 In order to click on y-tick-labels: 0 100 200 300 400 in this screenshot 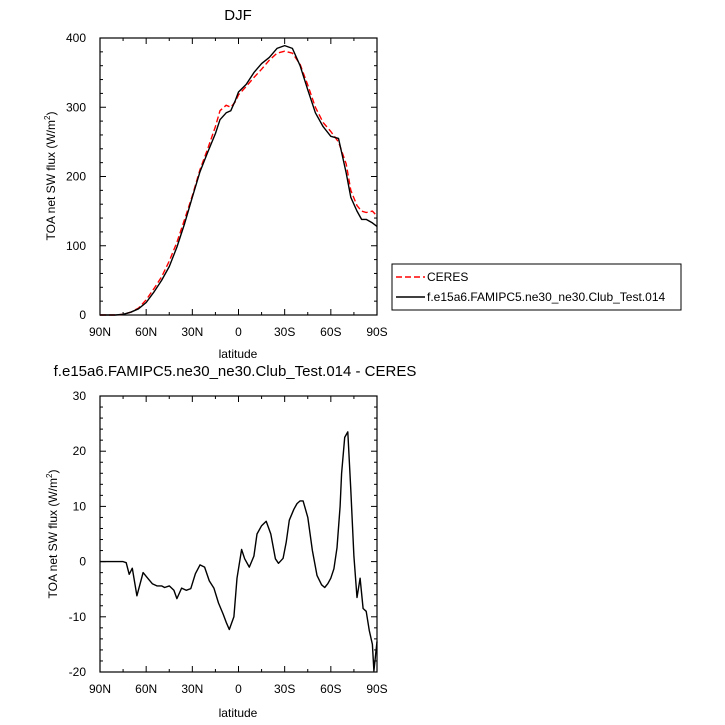, I will do `click(76, 176)`.